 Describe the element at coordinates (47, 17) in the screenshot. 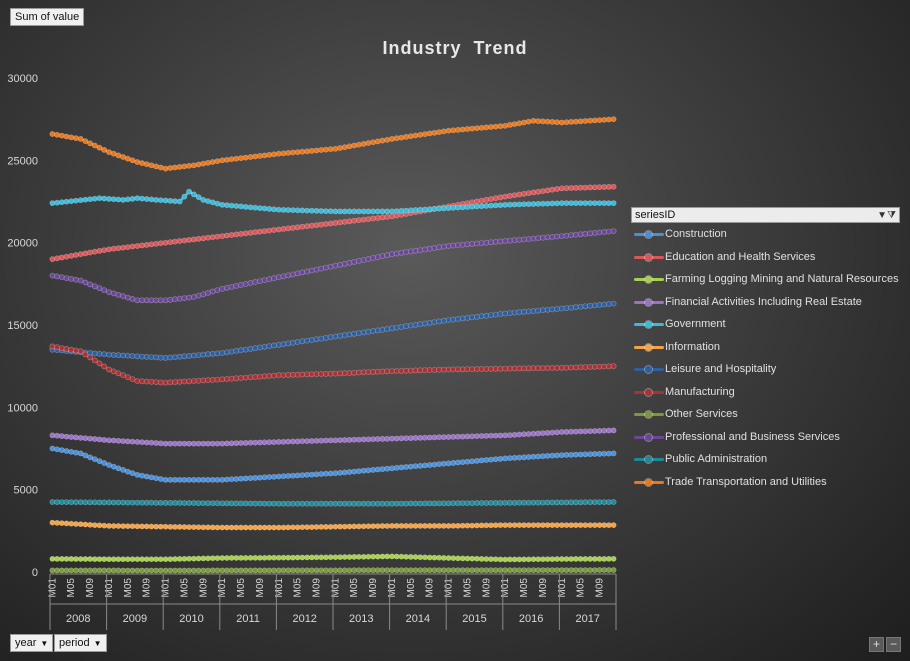

I see `sum-of-value-field-button: Sum of value` at that location.